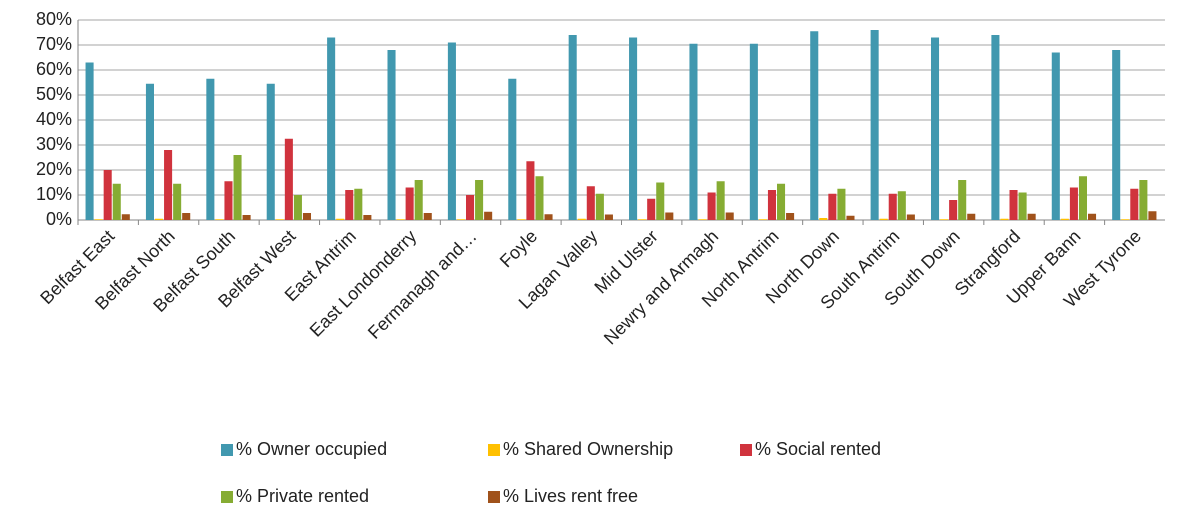  What do you see at coordinates (518, 248) in the screenshot?
I see `x-tick-label: Foyle` at bounding box center [518, 248].